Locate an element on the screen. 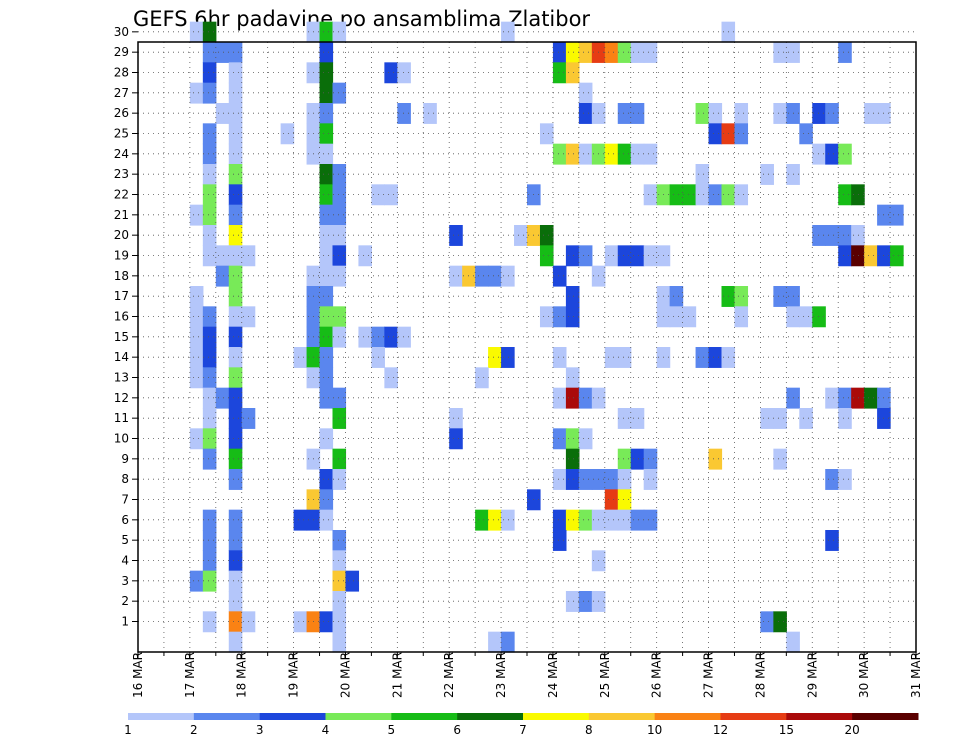 The width and height of the screenshot is (960, 742). x-tick-label: 24 MAR is located at coordinates (553, 675).